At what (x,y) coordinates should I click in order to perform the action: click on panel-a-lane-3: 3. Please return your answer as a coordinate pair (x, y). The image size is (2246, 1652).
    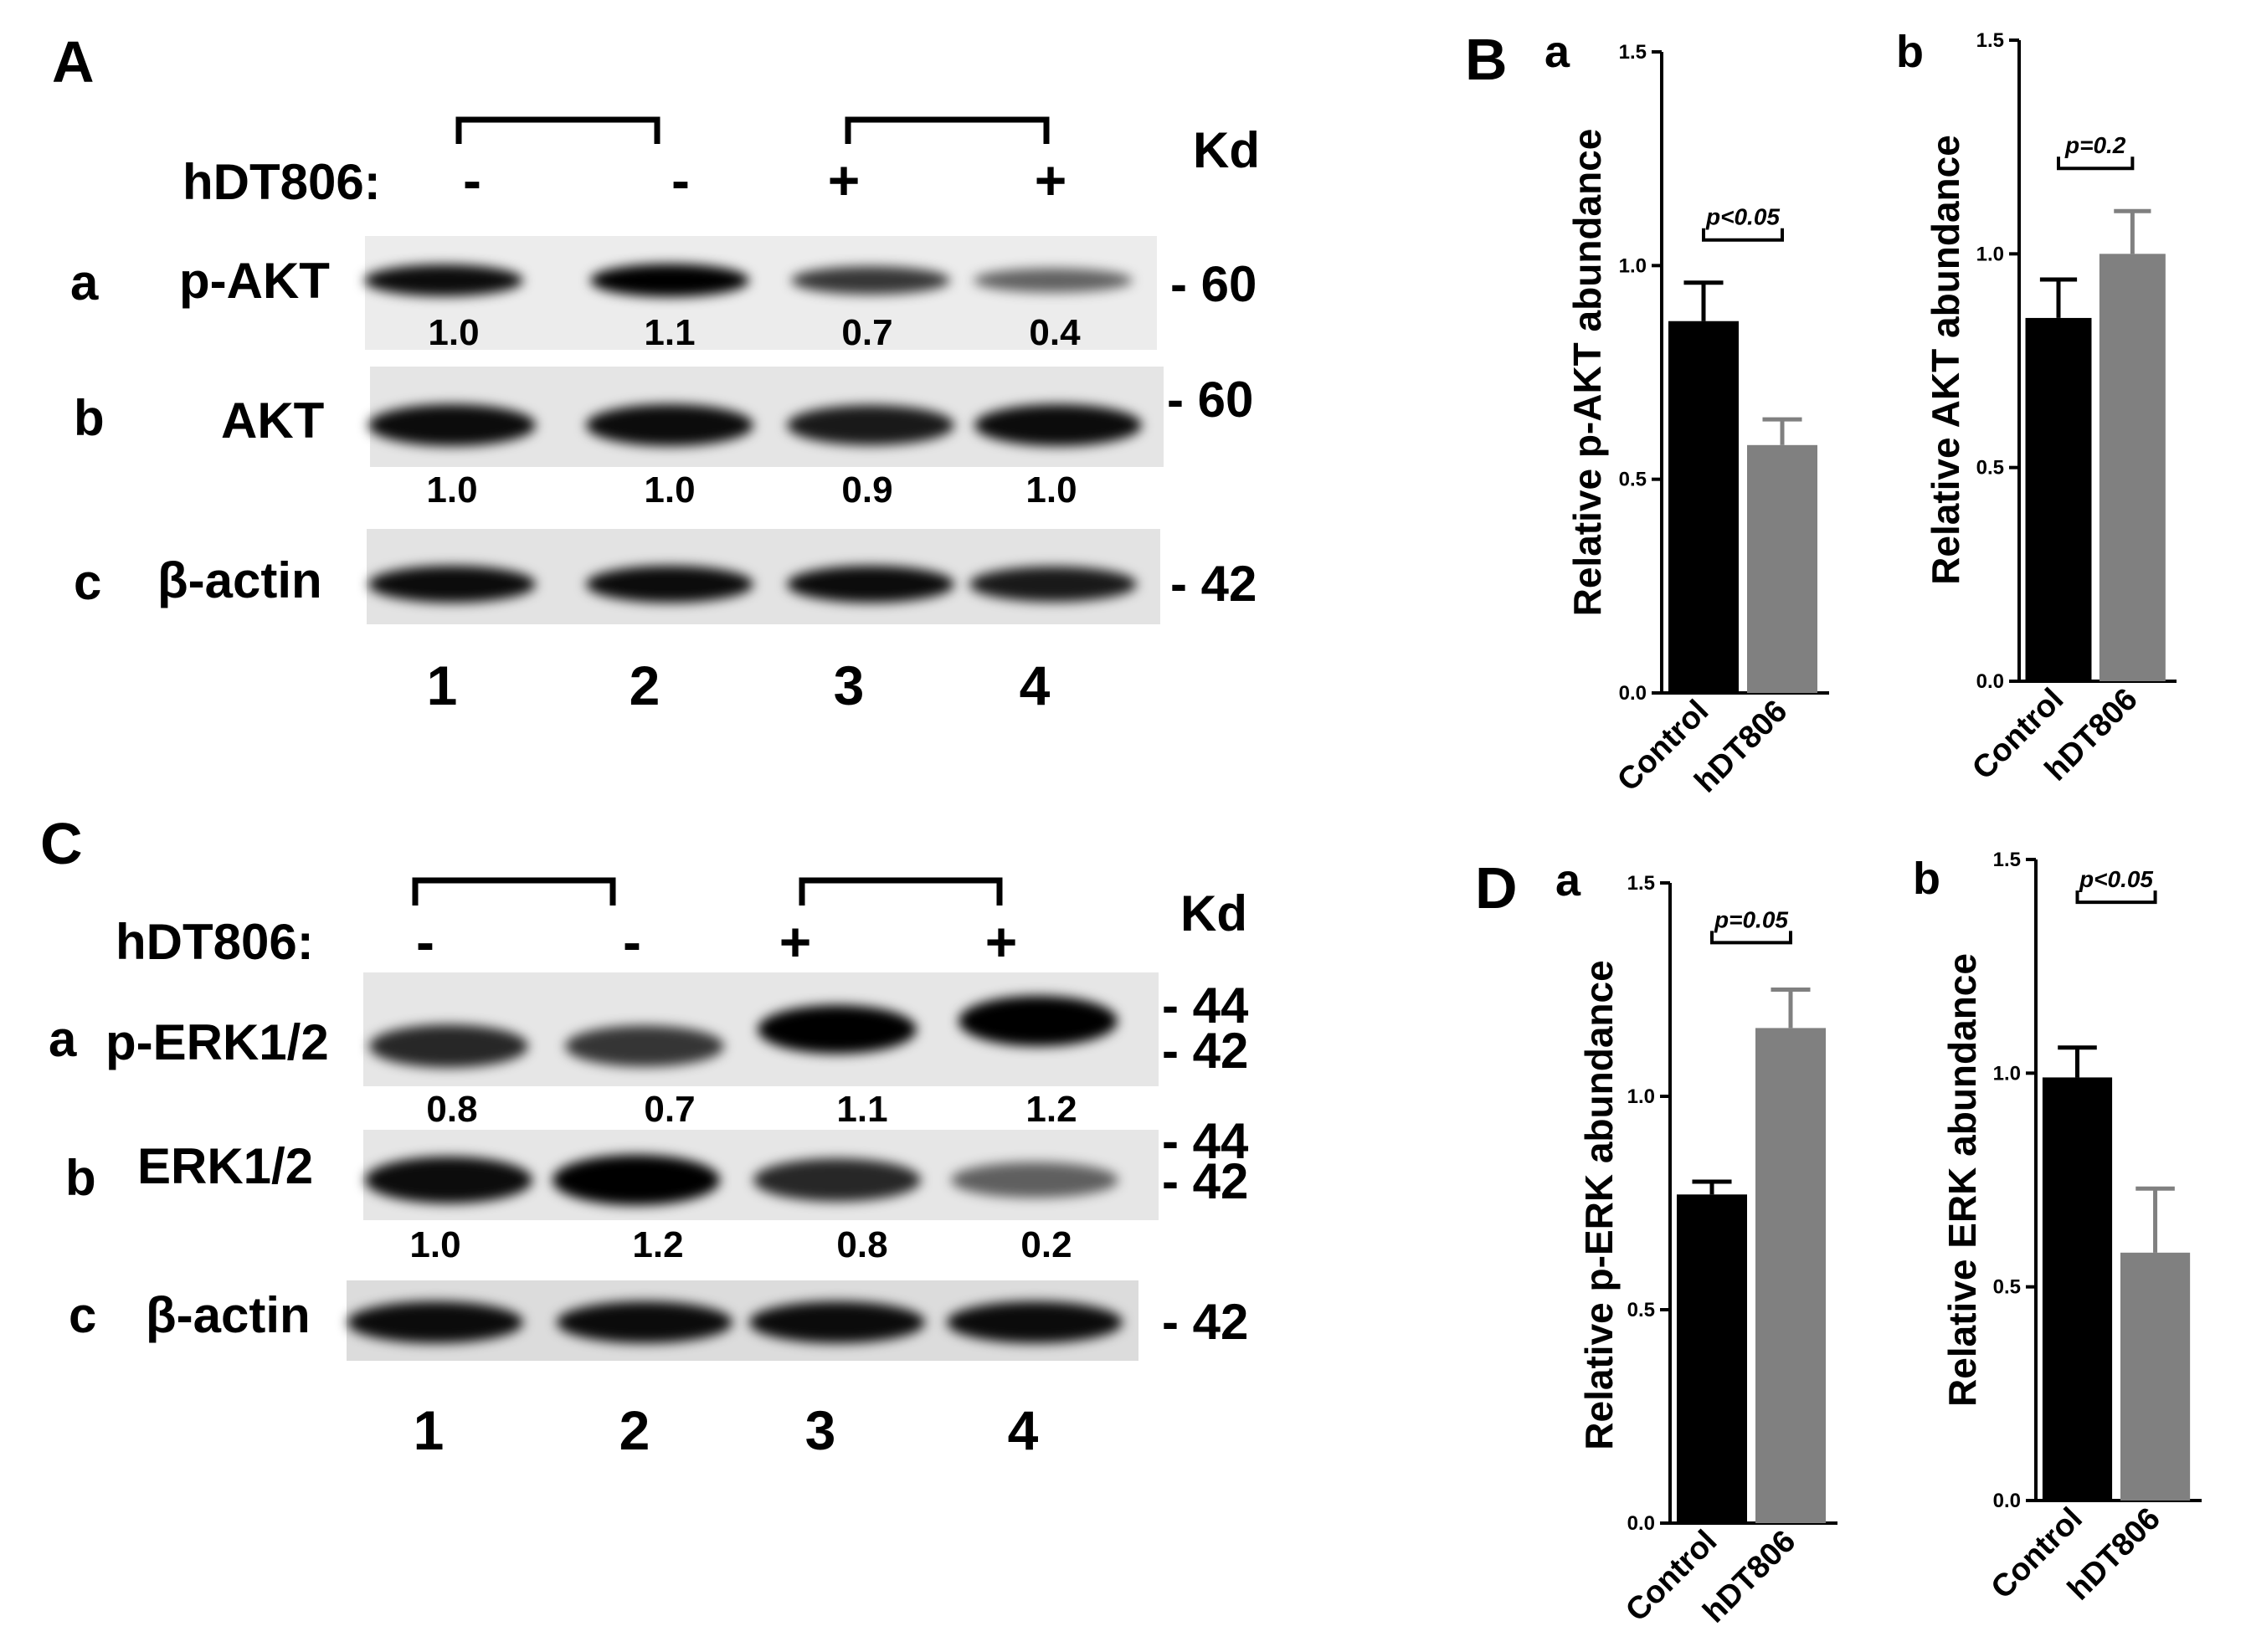
    Looking at the image, I should click on (849, 685).